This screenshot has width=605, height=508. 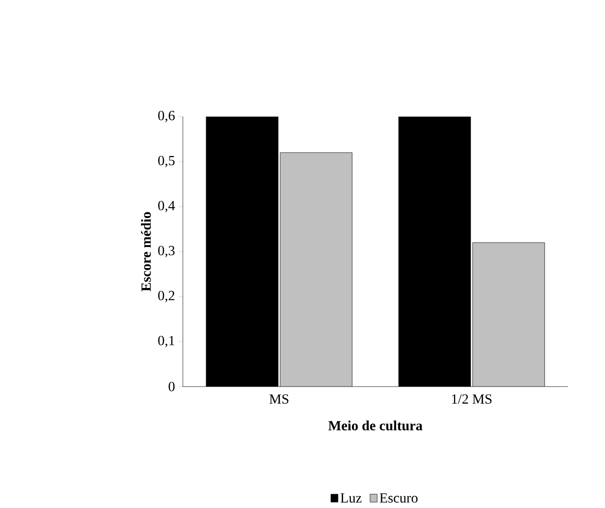 I want to click on legend-label: Escuro, so click(x=399, y=498).